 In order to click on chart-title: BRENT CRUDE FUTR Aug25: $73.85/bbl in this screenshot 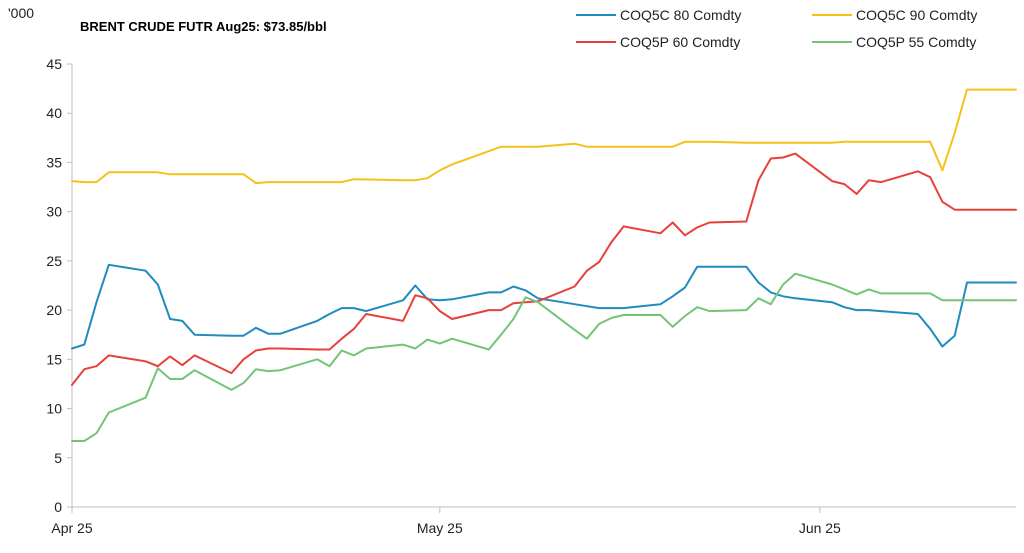, I will do `click(203, 26)`.